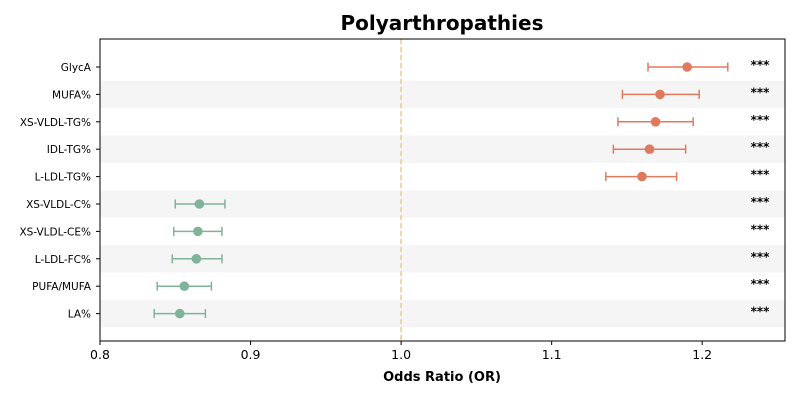  What do you see at coordinates (63, 260) in the screenshot?
I see `y-tick-label: L-LDL-FC%` at bounding box center [63, 260].